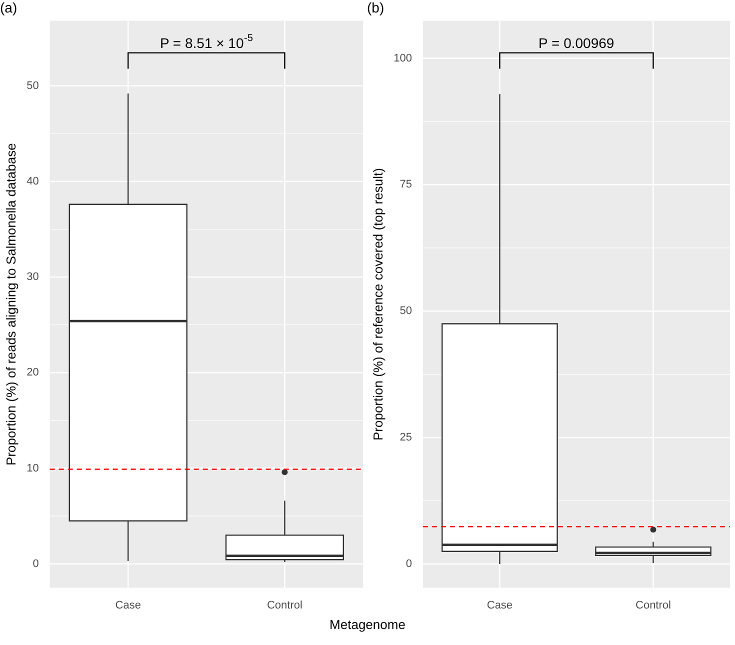  I want to click on chart-title: (b), so click(375, 8).